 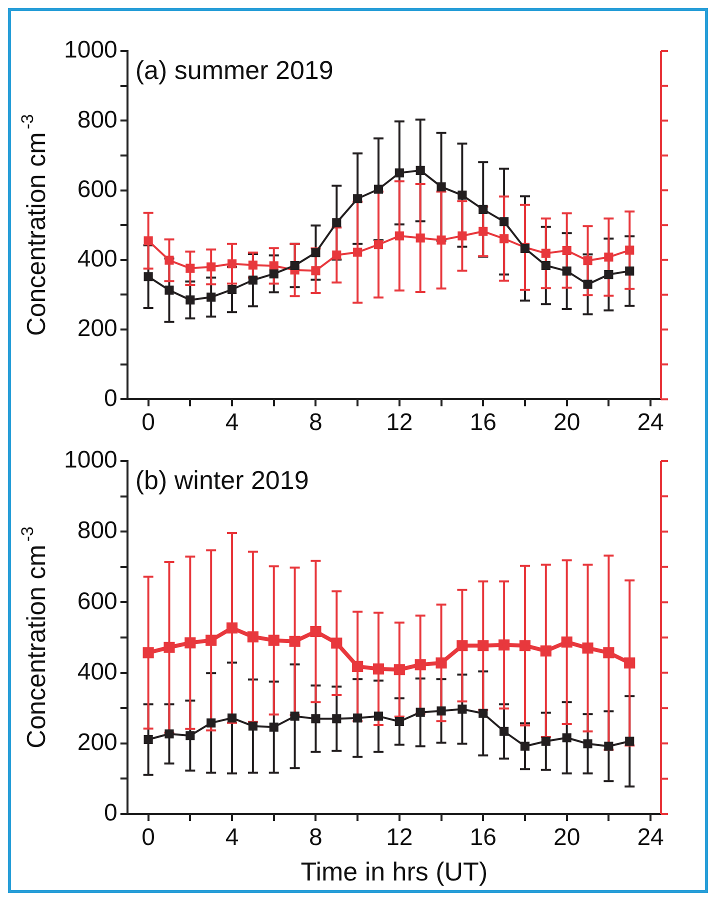 What do you see at coordinates (91, 460) in the screenshot?
I see `y-tick-label: 1000` at bounding box center [91, 460].